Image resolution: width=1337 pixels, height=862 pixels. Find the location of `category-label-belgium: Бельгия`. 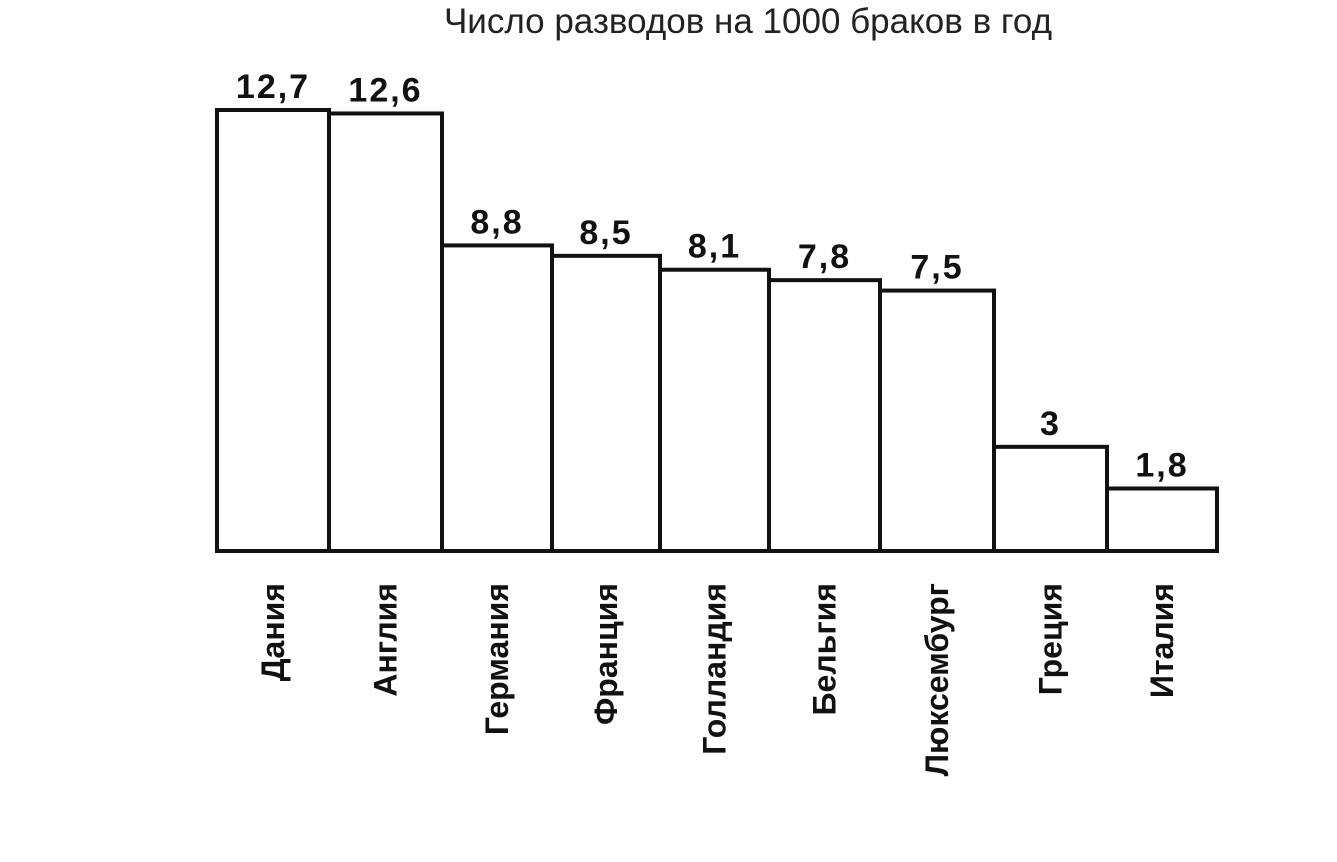

category-label-belgium: Бельгия is located at coordinates (825, 649).